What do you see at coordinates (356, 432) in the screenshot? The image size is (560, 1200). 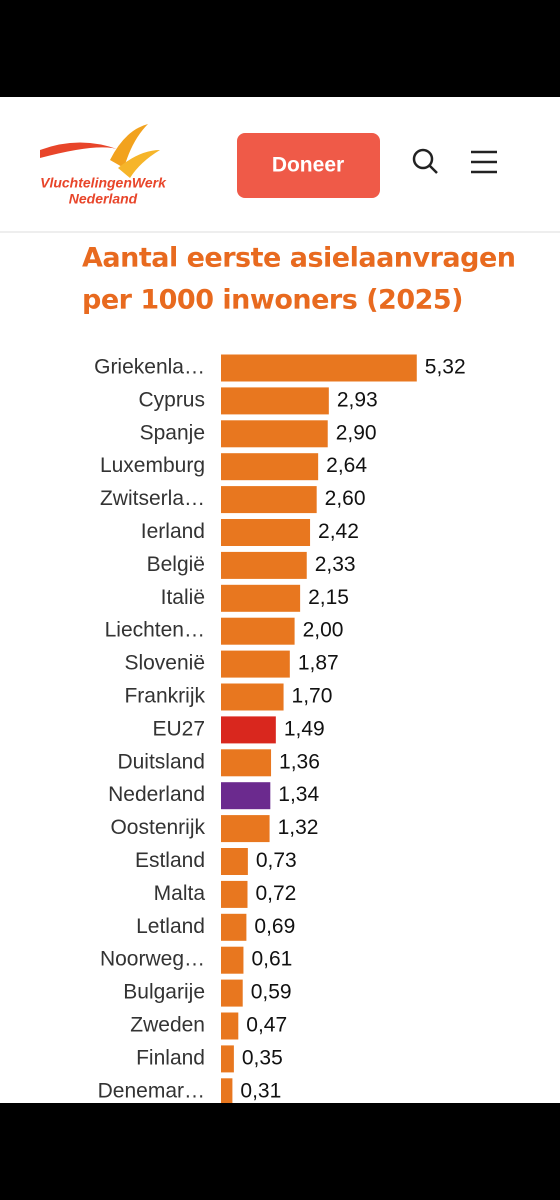 I see `value-label: 2,90` at bounding box center [356, 432].